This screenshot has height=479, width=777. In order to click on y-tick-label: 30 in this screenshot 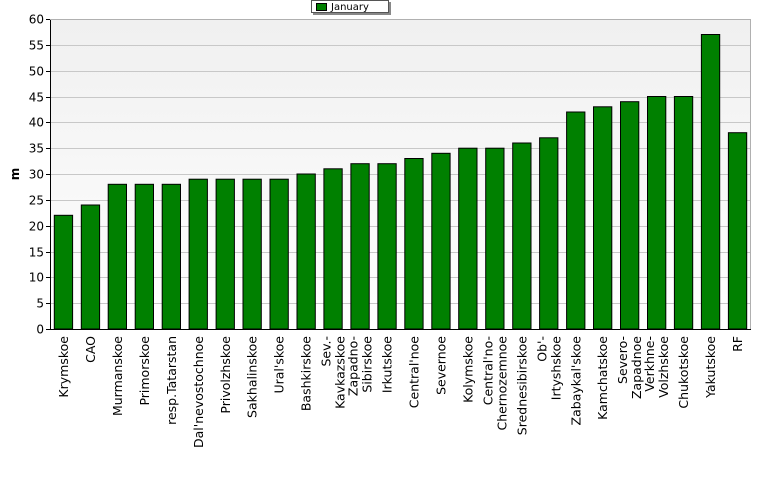, I will do `click(36, 175)`.